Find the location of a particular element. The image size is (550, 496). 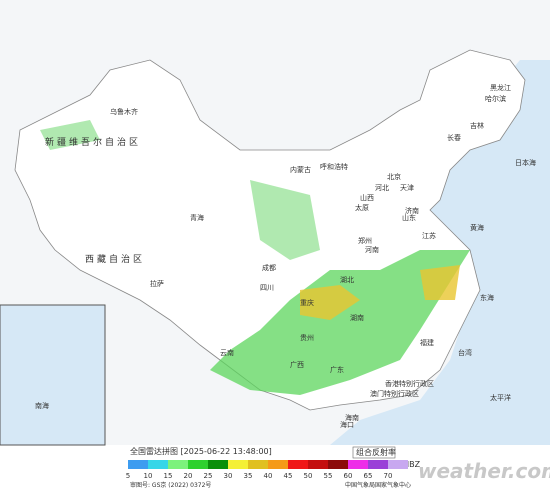

place-label: 拉萨 is located at coordinates (157, 283).